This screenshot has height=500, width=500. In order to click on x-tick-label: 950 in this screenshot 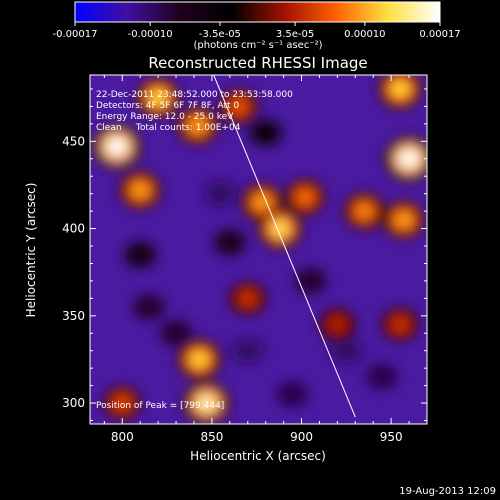, I will do `click(391, 437)`.